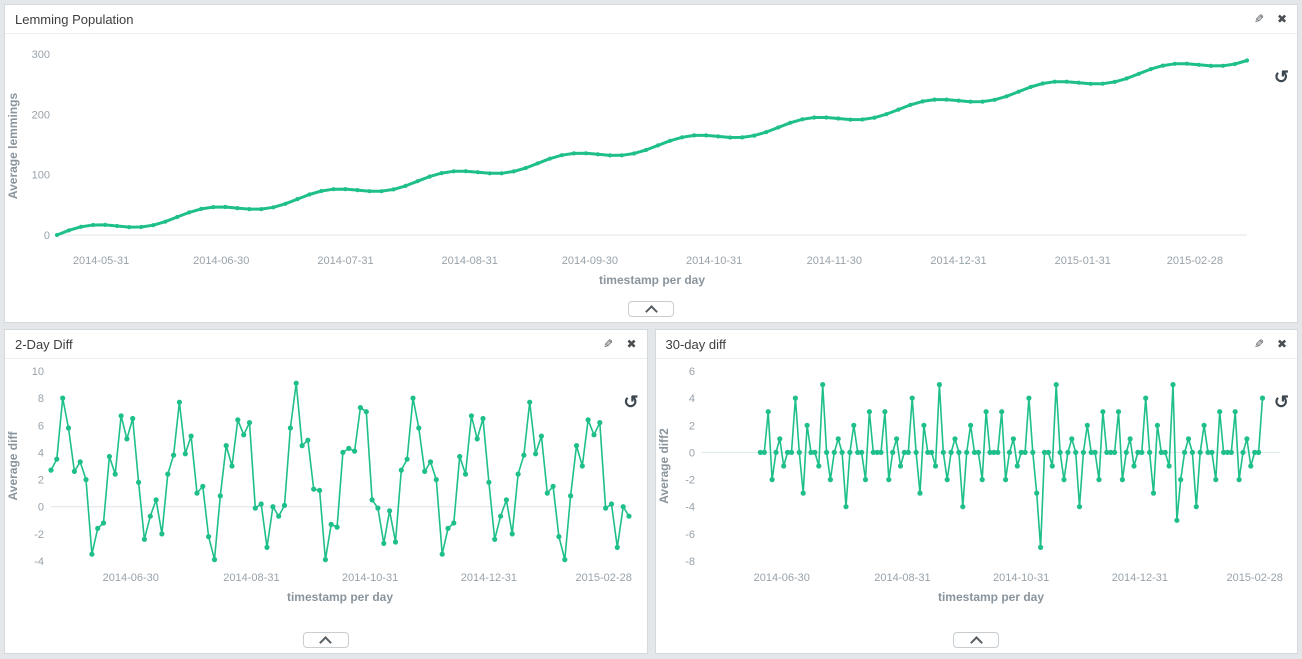 The width and height of the screenshot is (1302, 659). Describe the element at coordinates (690, 535) in the screenshot. I see `svg-text: -6` at that location.